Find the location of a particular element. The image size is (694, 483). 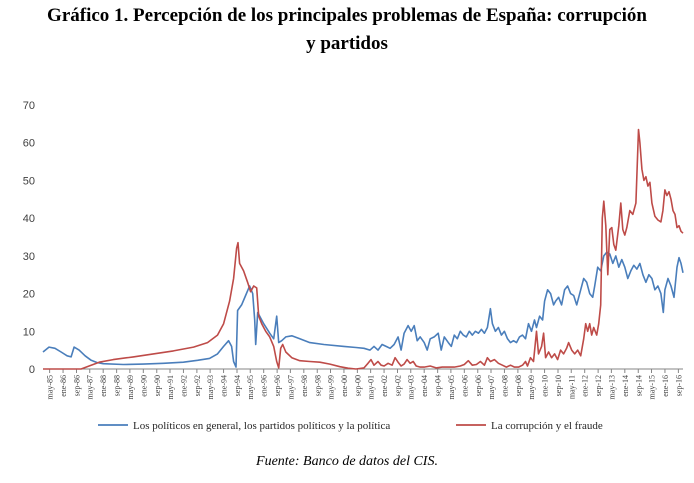

y-tick-label: 20 is located at coordinates (29, 295).